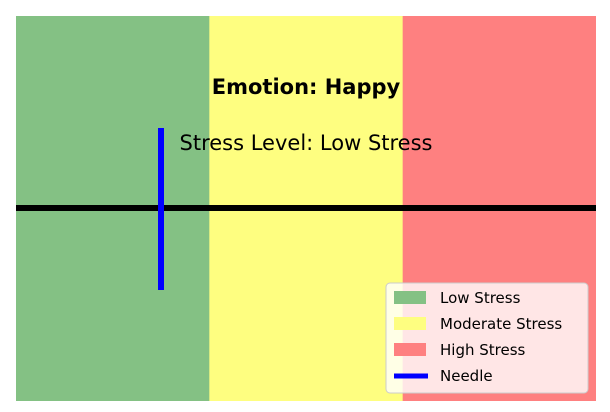  I want to click on legend-label-high-stress: High Stress, so click(483, 350).